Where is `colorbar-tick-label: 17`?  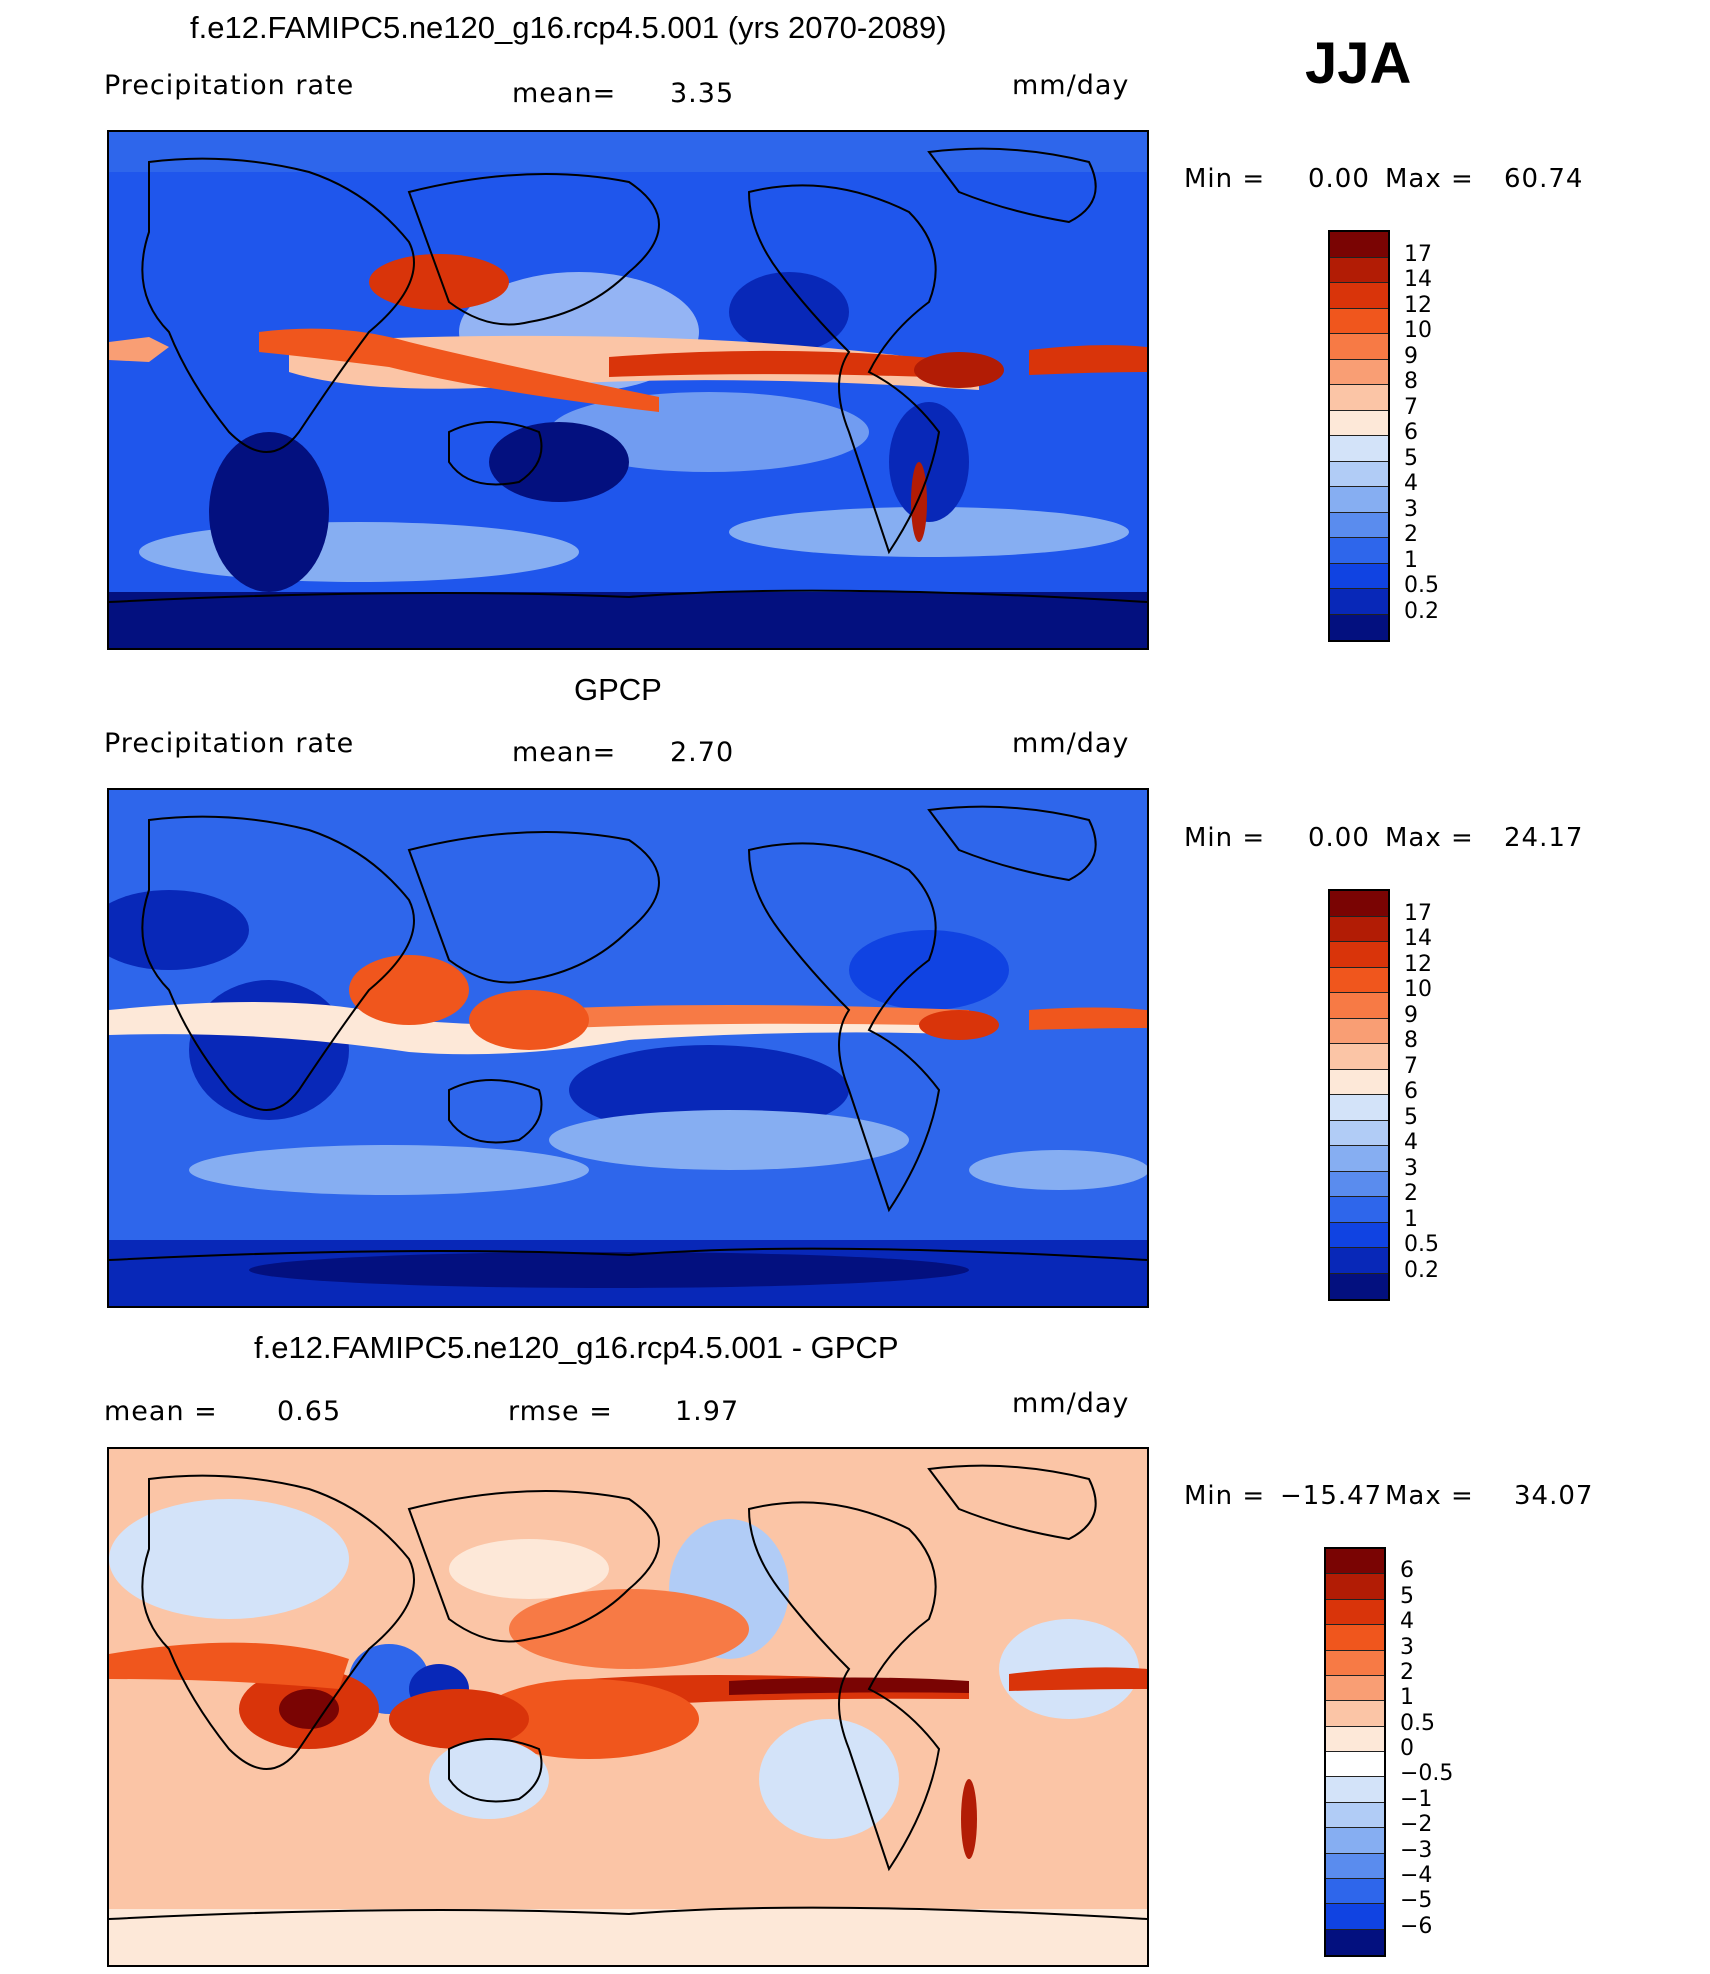
colorbar-tick-label: 17 is located at coordinates (1418, 254).